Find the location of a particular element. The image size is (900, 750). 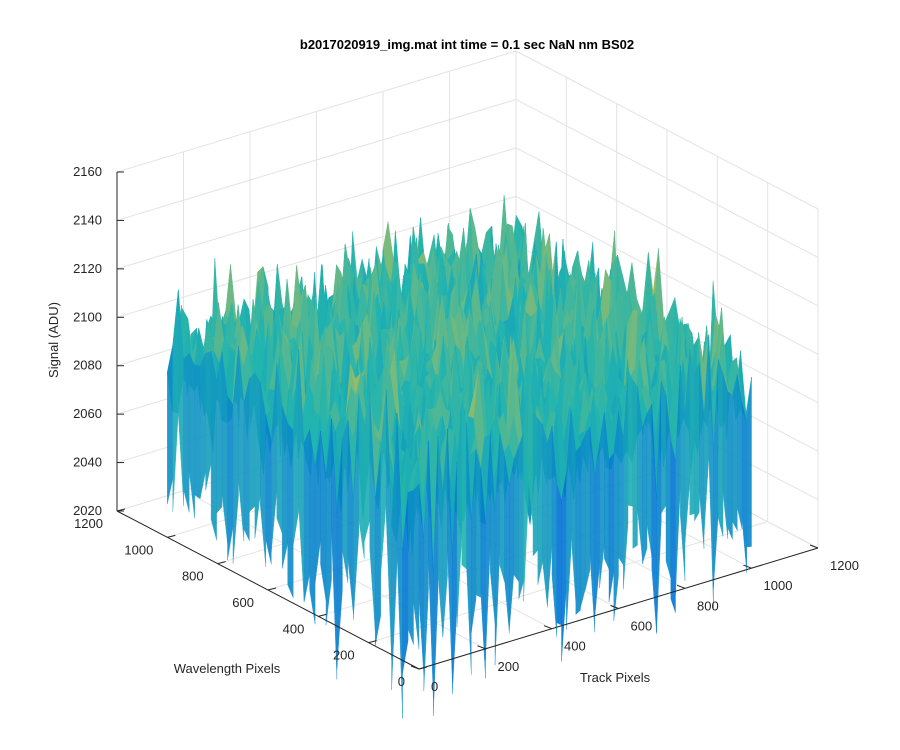

z-tick-label: 2120 is located at coordinates (87, 268).